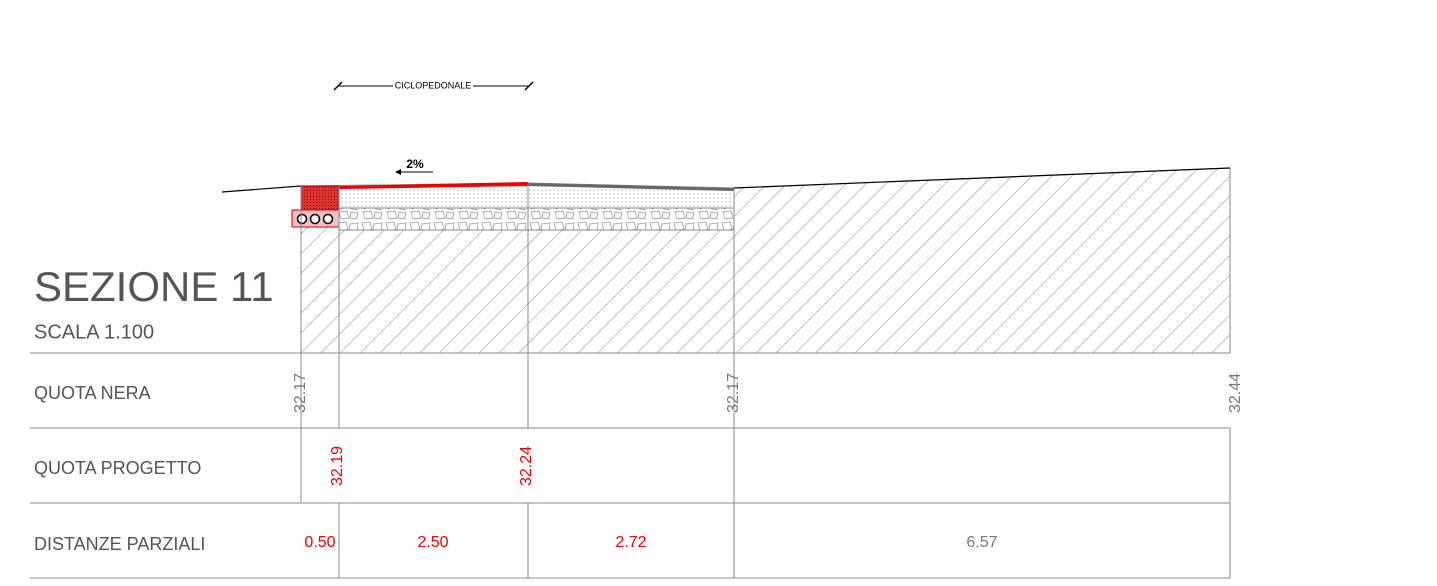  I want to click on row-label: QUOTA NERA, so click(92, 393).